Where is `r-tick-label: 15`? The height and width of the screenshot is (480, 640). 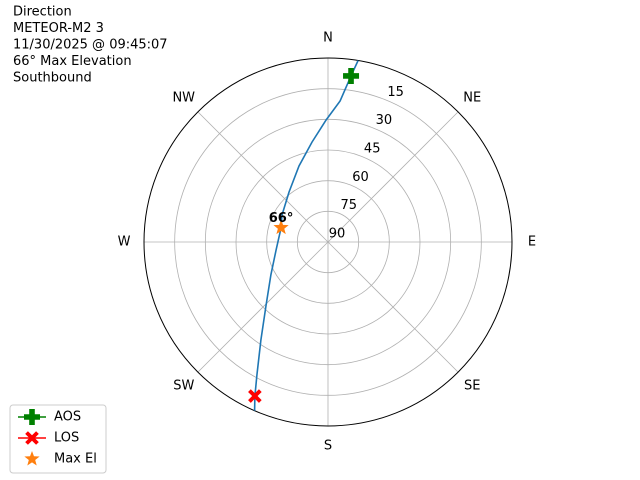
r-tick-label: 15 is located at coordinates (395, 92).